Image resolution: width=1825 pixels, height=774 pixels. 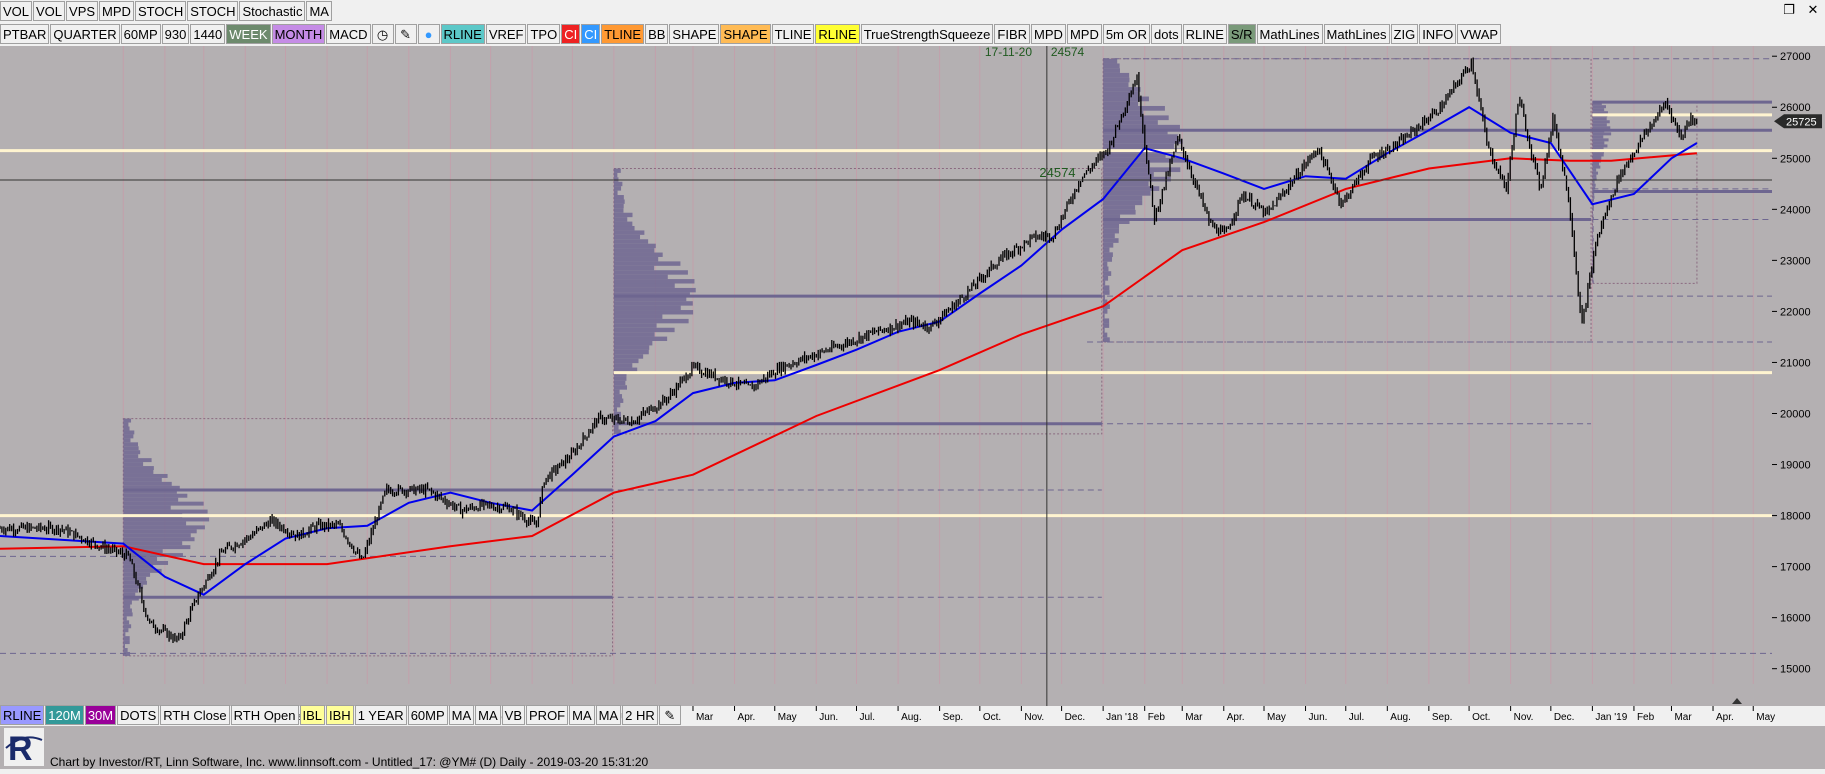 What do you see at coordinates (1157, 717) in the screenshot?
I see `x-axis-tick-label: Feb` at bounding box center [1157, 717].